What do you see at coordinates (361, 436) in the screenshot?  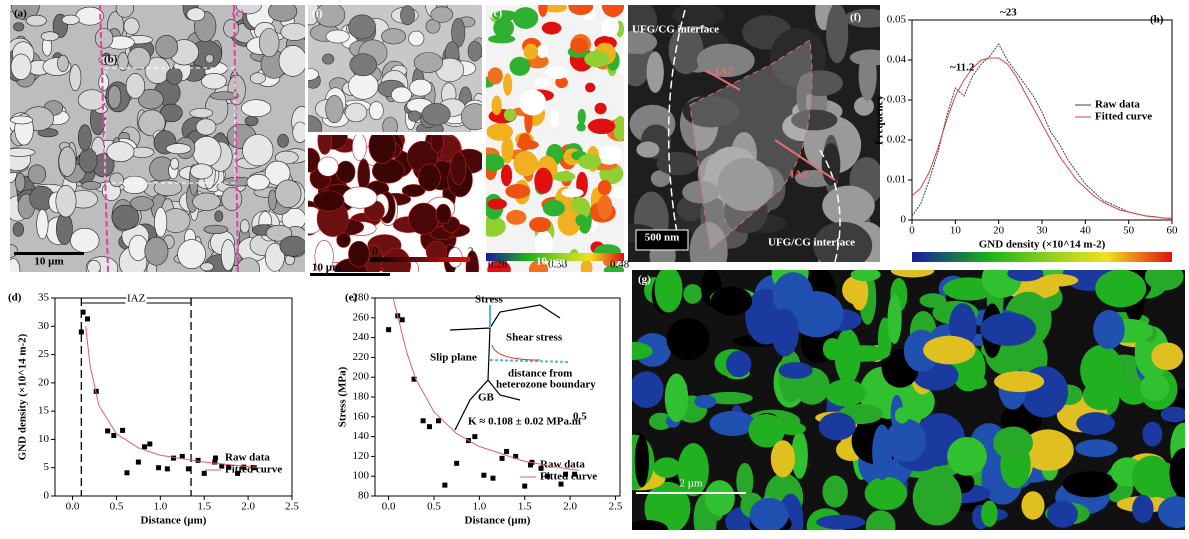 I see `y-tick-label: 140` at bounding box center [361, 436].